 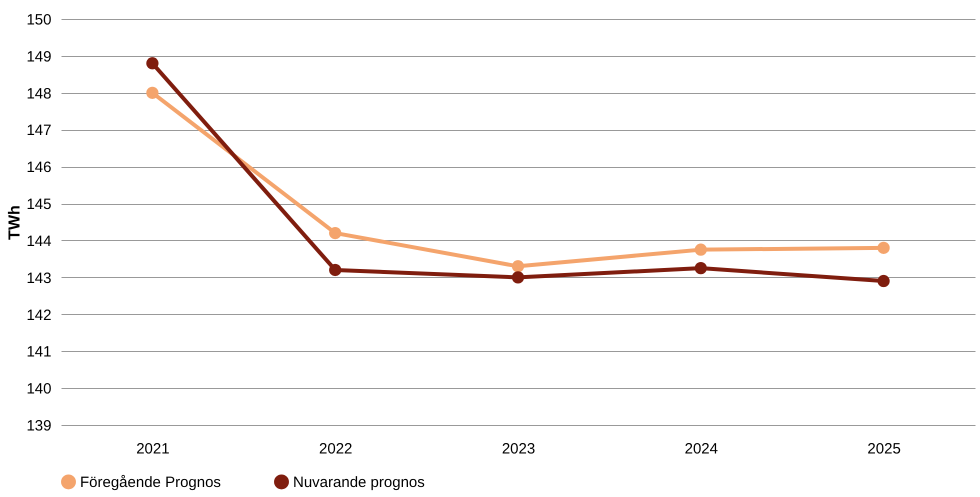 What do you see at coordinates (359, 482) in the screenshot?
I see `legend-label: Nuvarande prognos` at bounding box center [359, 482].